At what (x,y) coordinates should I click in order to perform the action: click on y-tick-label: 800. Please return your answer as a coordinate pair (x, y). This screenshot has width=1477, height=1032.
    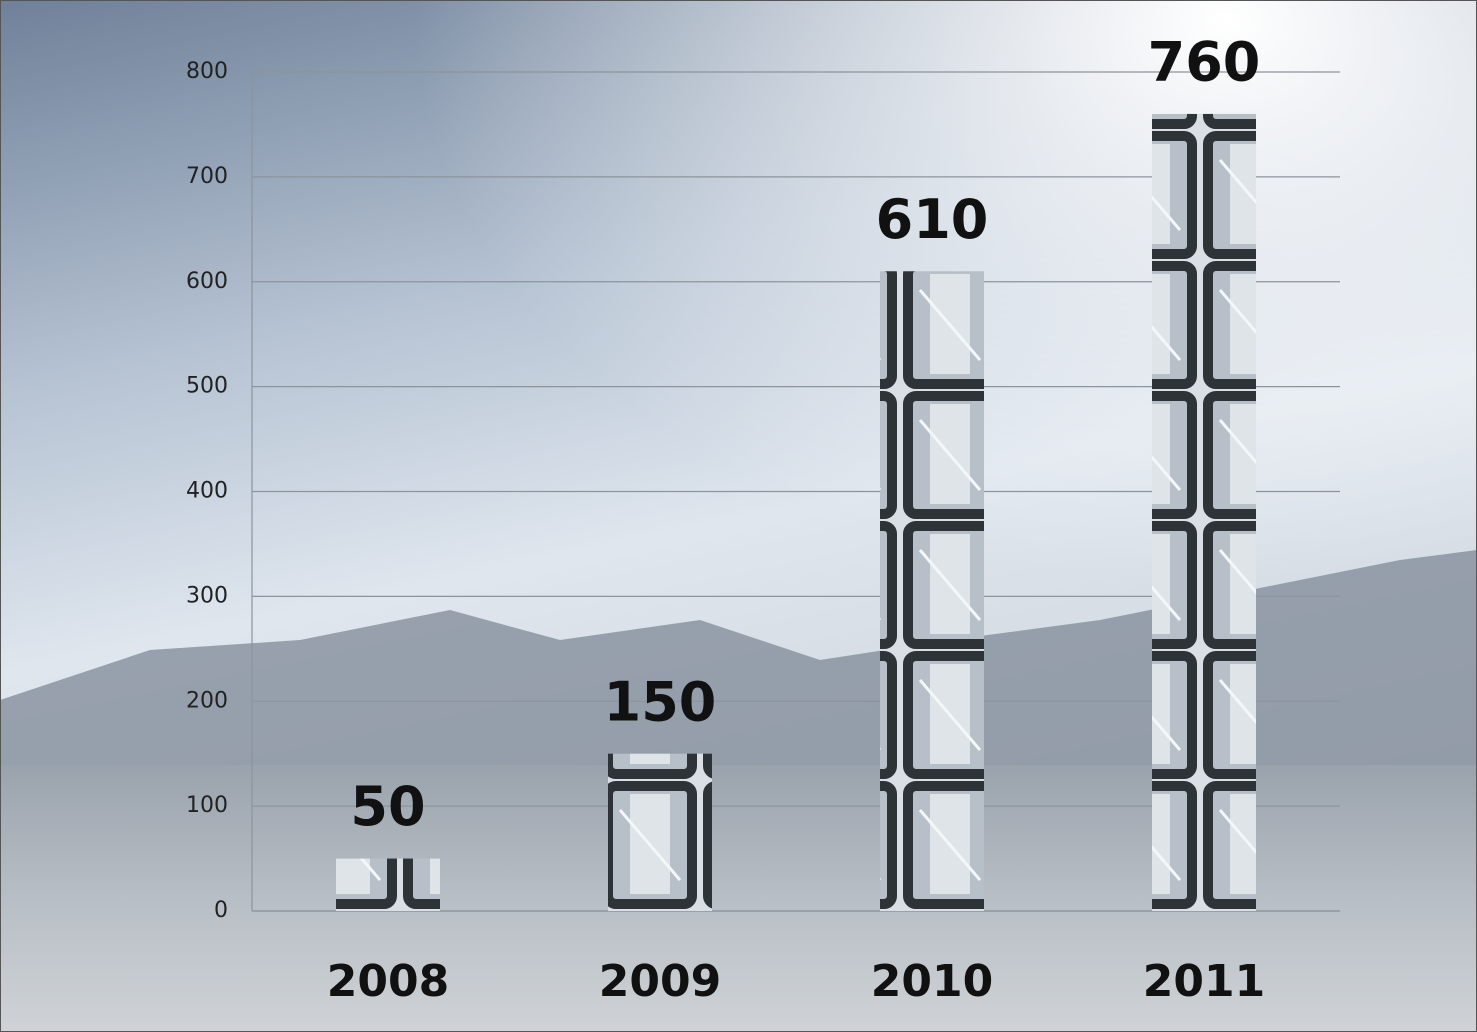
    Looking at the image, I should click on (207, 71).